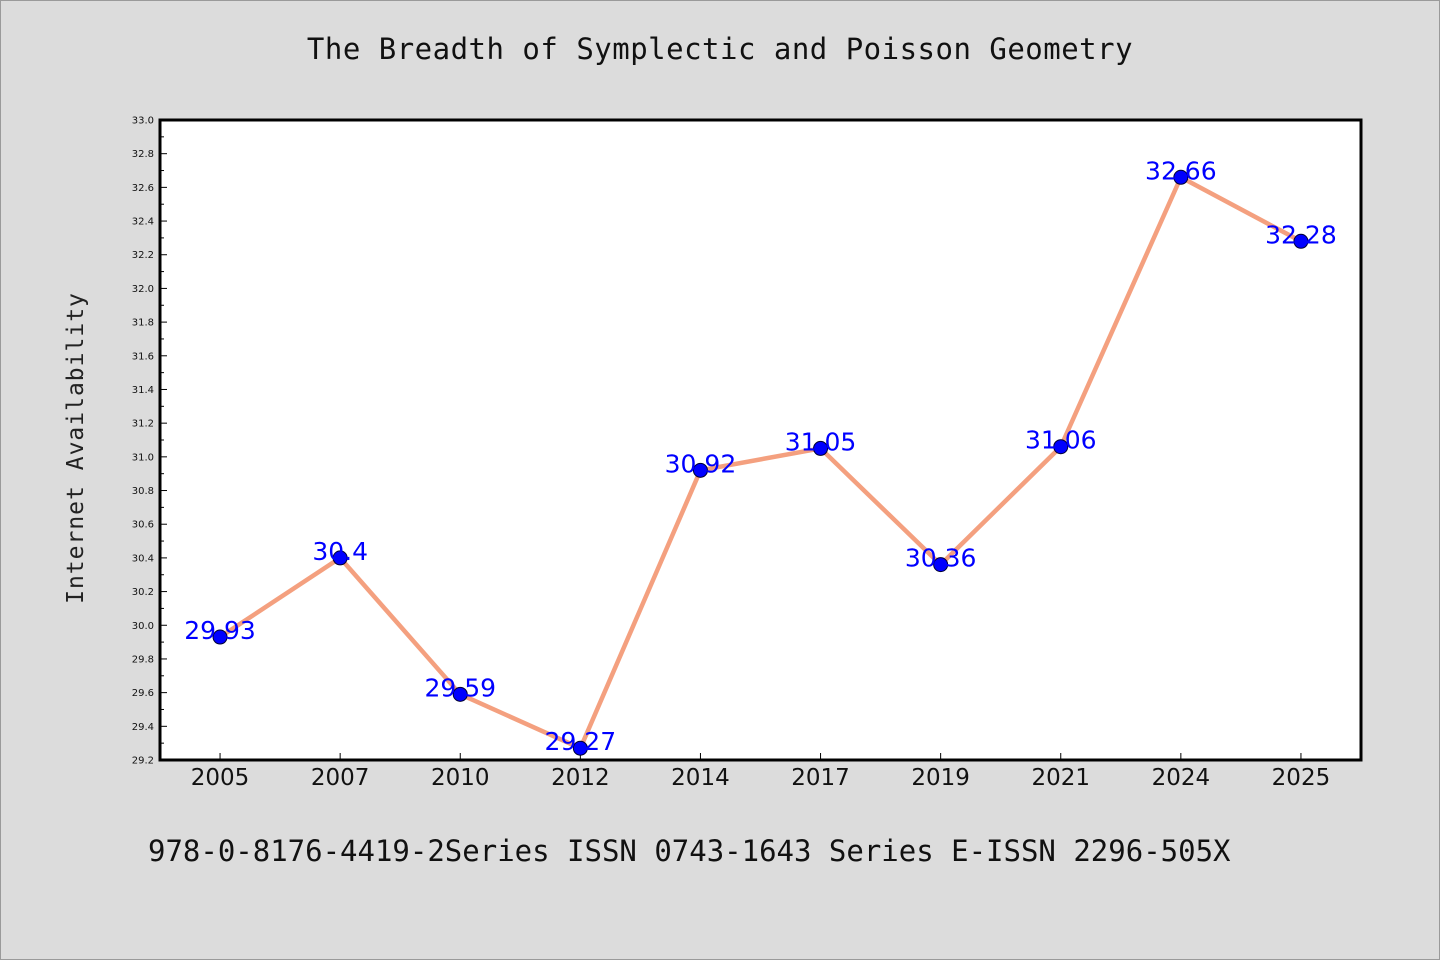 The width and height of the screenshot is (1440, 960). I want to click on y-tick-label: 30.2, so click(143, 592).